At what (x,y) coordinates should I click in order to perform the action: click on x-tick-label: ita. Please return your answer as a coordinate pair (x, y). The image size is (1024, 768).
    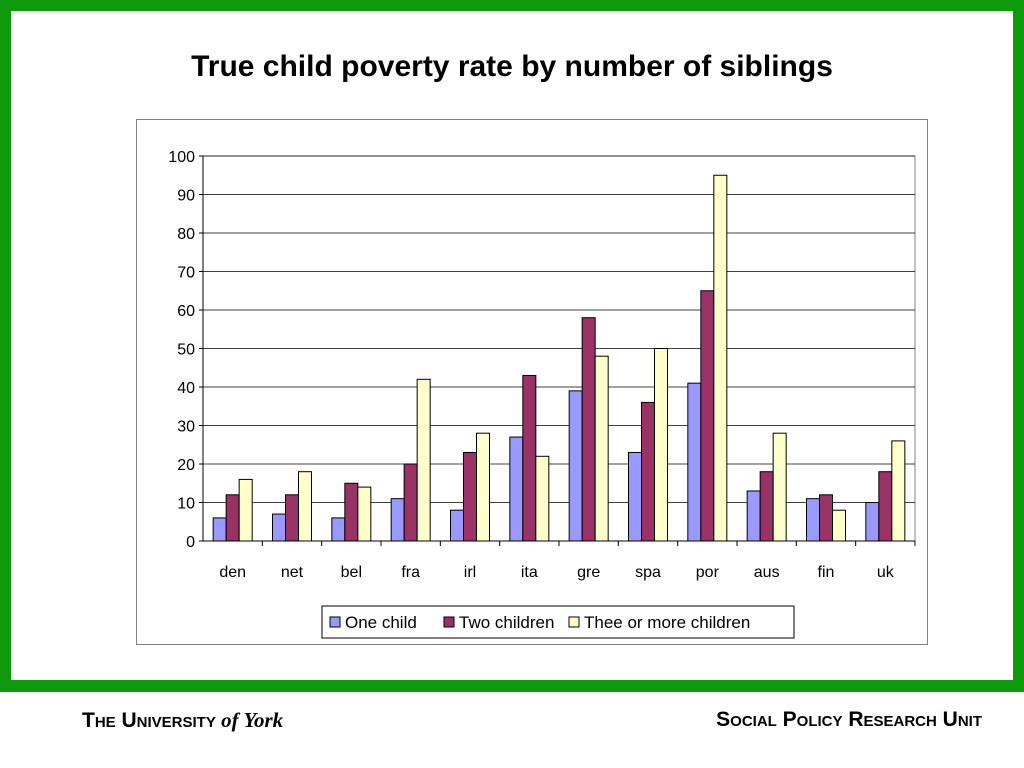
    Looking at the image, I should click on (529, 572).